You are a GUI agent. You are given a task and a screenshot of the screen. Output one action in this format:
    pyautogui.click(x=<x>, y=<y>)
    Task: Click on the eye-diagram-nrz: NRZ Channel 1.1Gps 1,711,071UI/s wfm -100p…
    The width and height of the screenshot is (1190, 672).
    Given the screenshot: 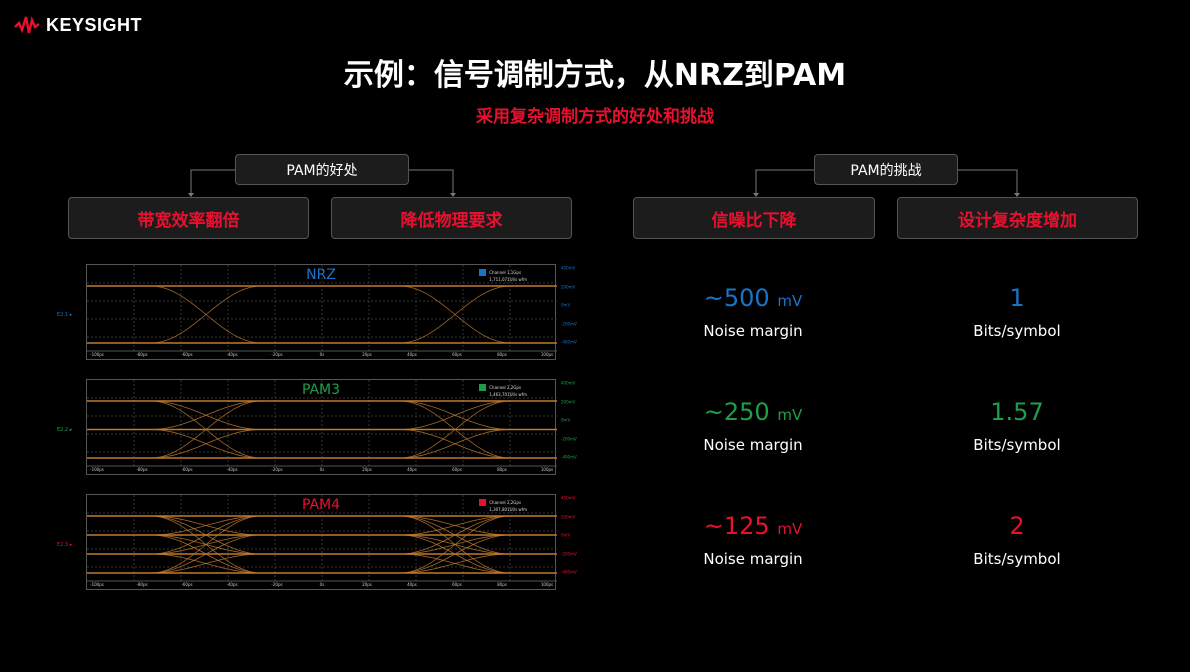 What is the action you would take?
    pyautogui.click(x=331, y=312)
    